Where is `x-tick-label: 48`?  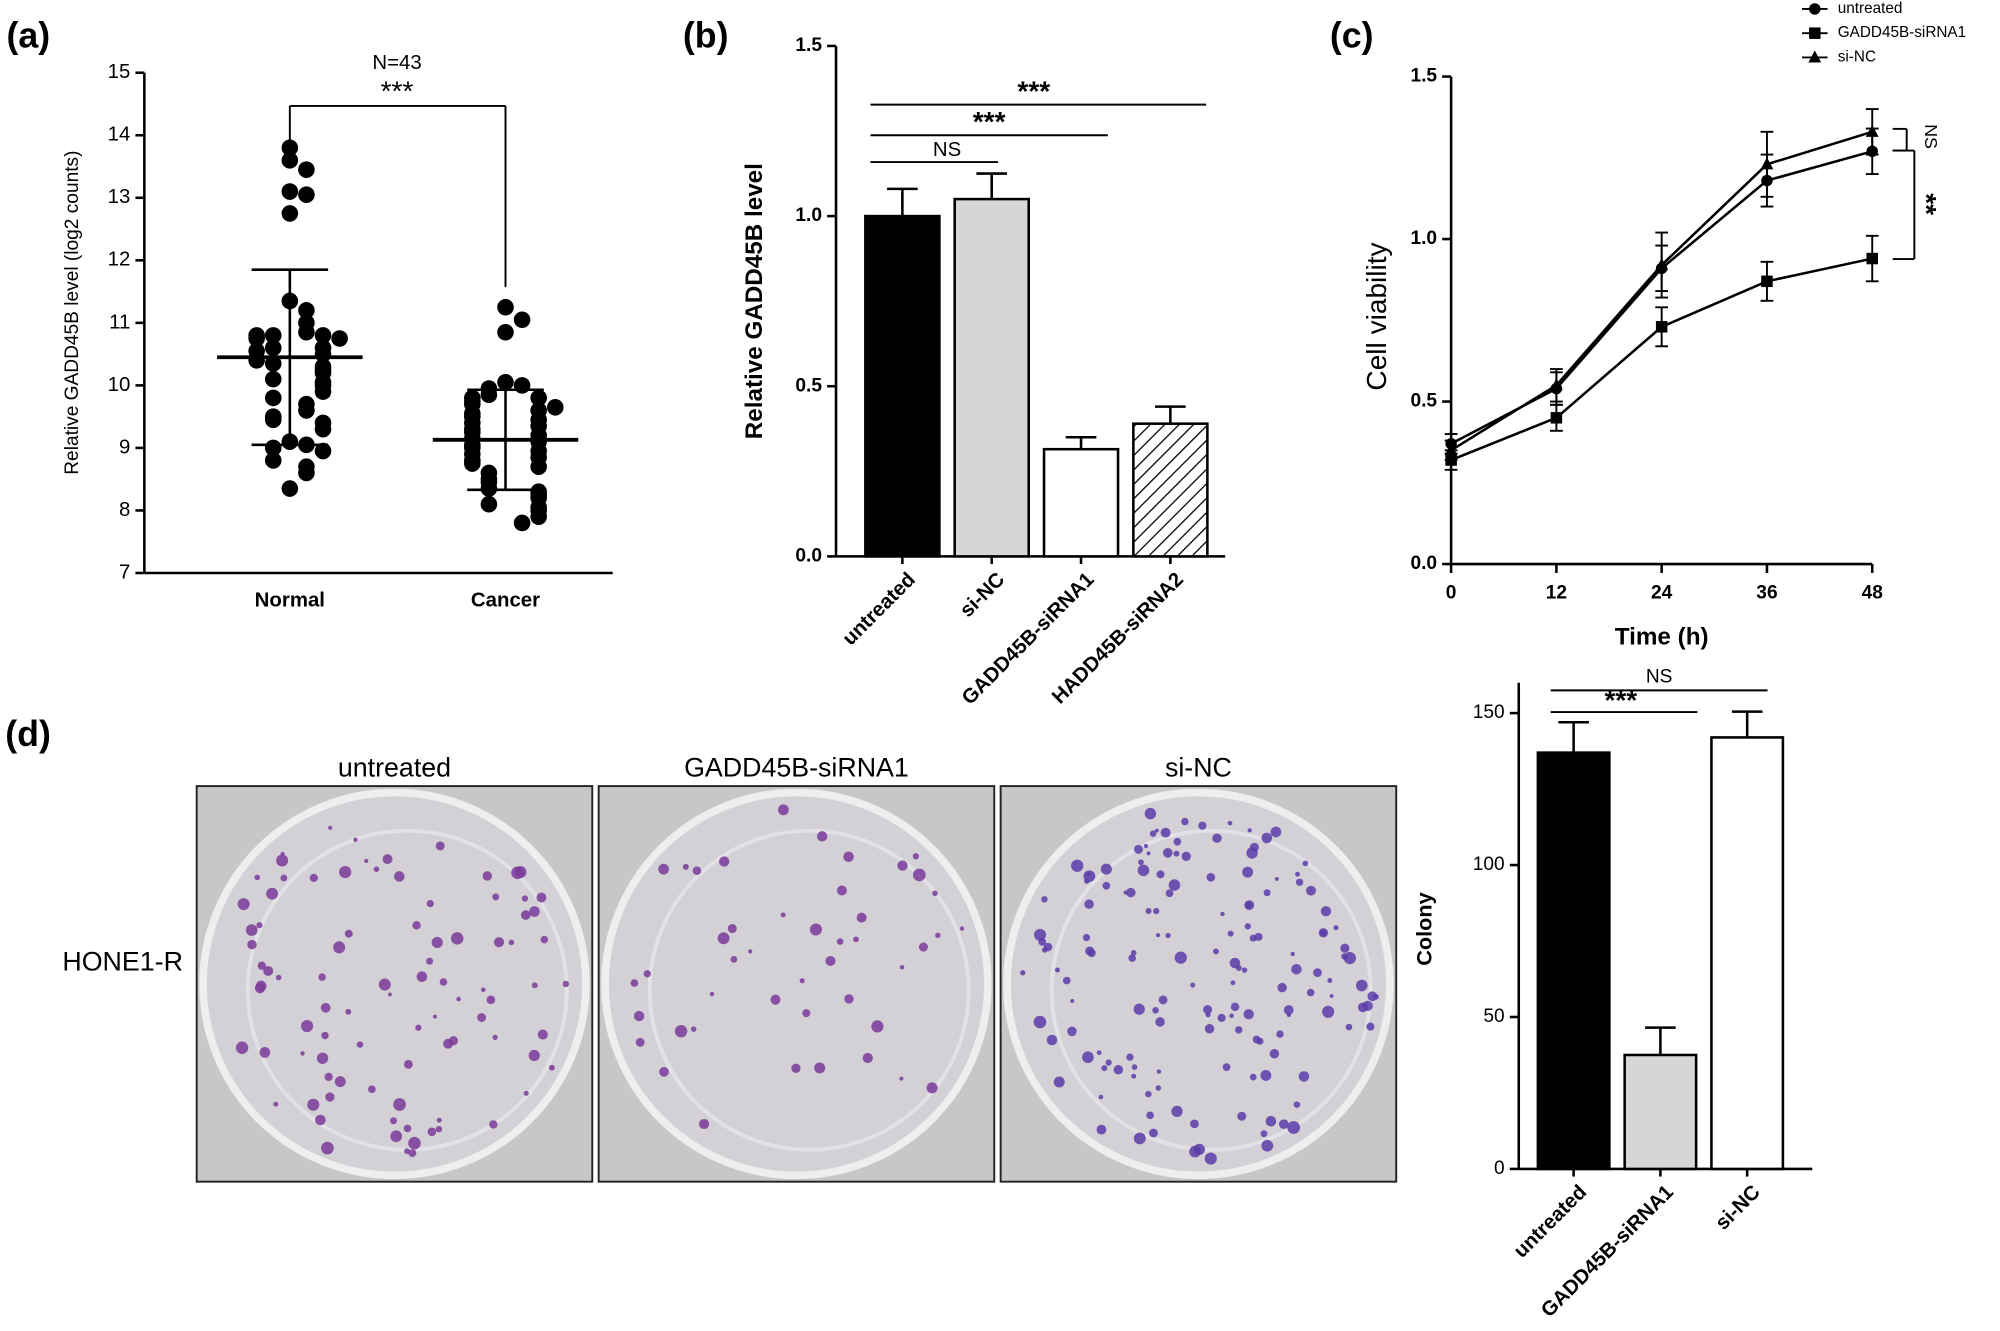 x-tick-label: 48 is located at coordinates (1873, 592).